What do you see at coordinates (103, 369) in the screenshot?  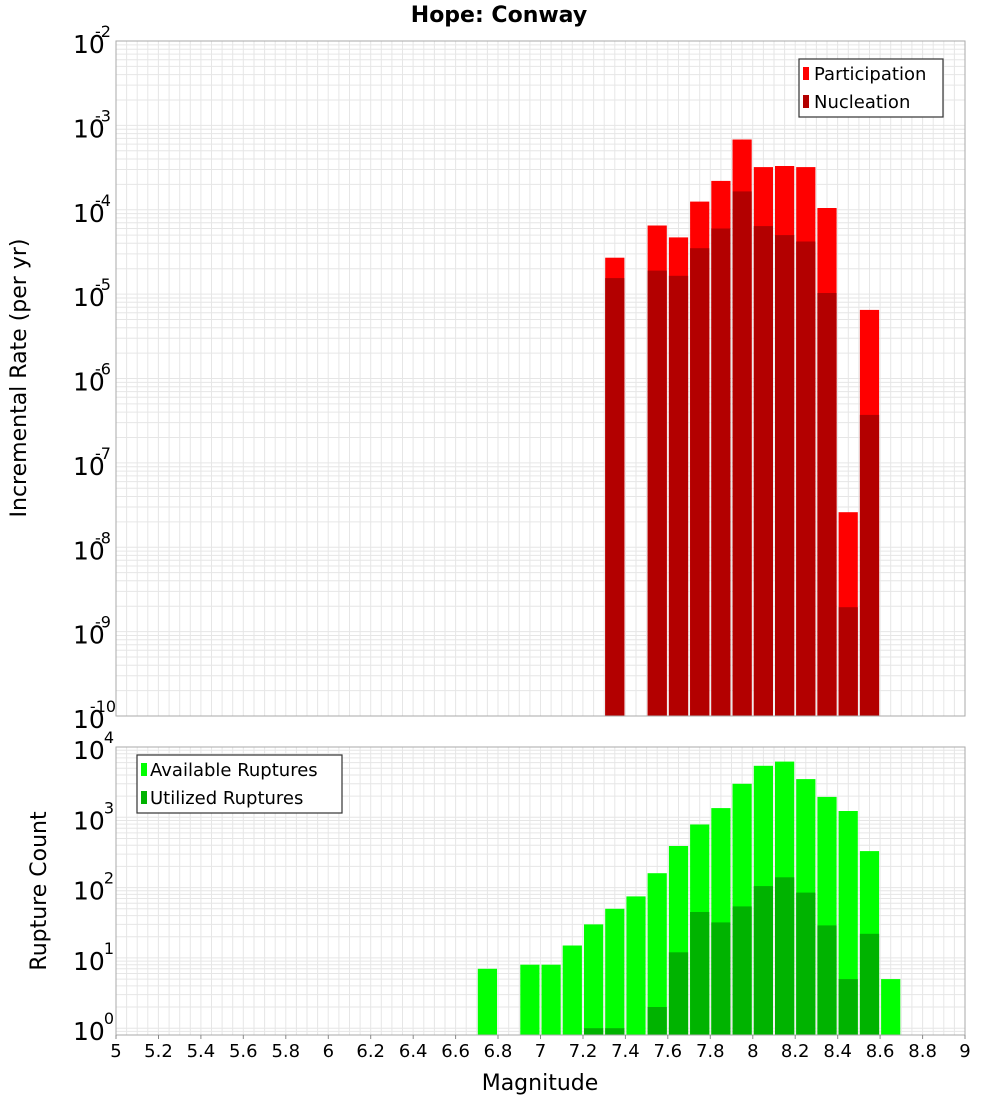 I see `y-tick-exponent: -6` at bounding box center [103, 369].